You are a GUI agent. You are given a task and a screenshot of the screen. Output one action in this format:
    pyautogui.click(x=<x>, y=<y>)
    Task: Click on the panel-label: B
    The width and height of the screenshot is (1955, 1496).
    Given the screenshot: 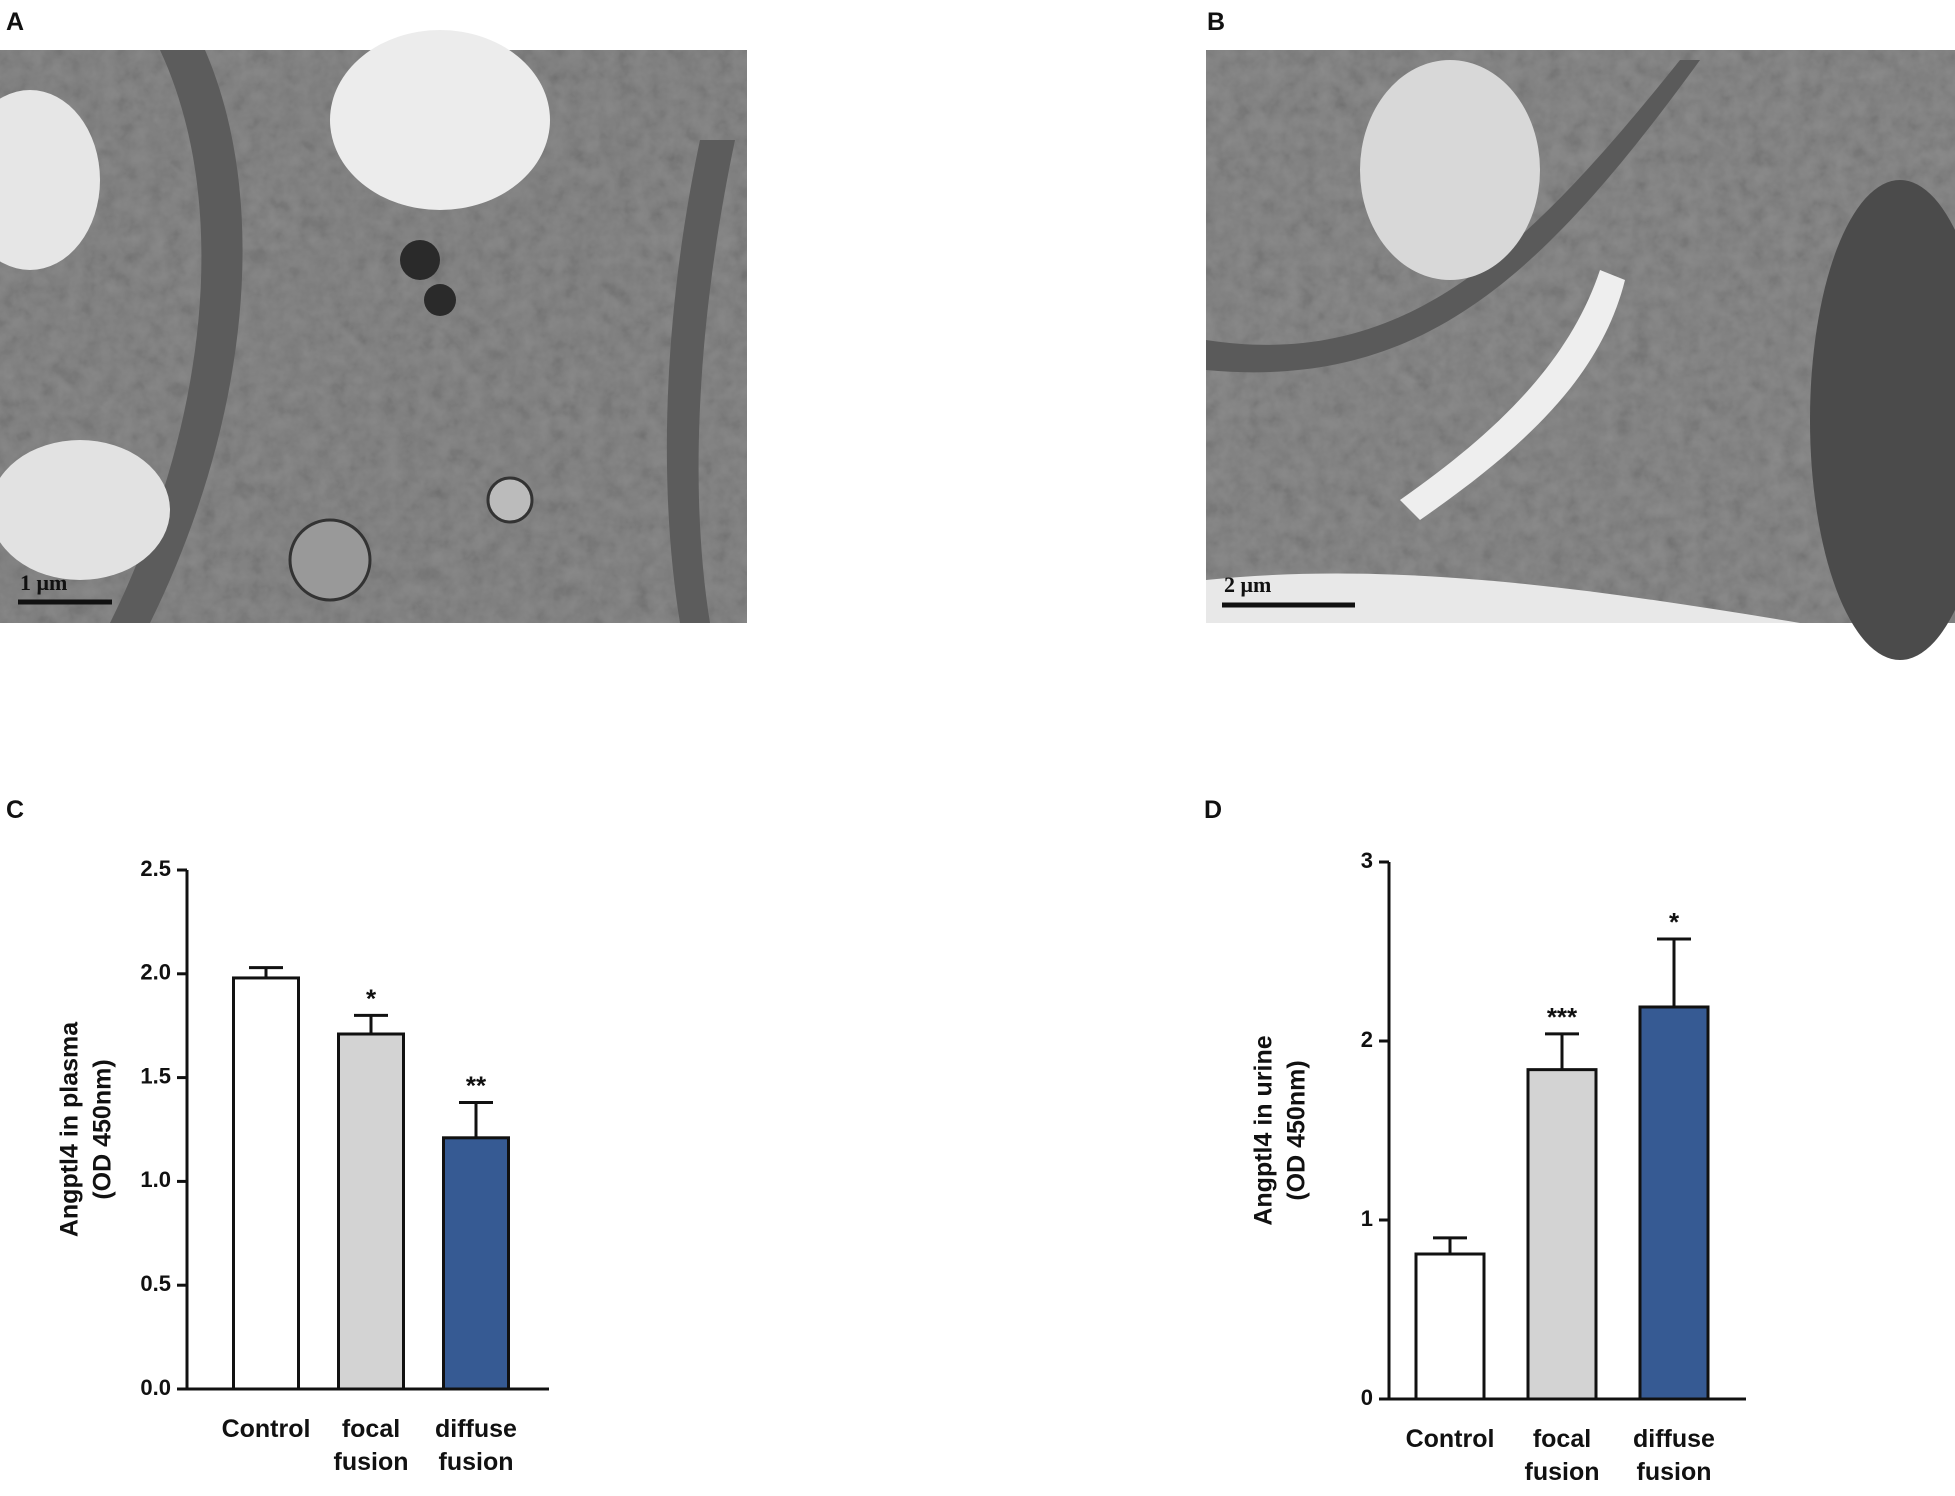 What is the action you would take?
    pyautogui.click(x=1216, y=22)
    